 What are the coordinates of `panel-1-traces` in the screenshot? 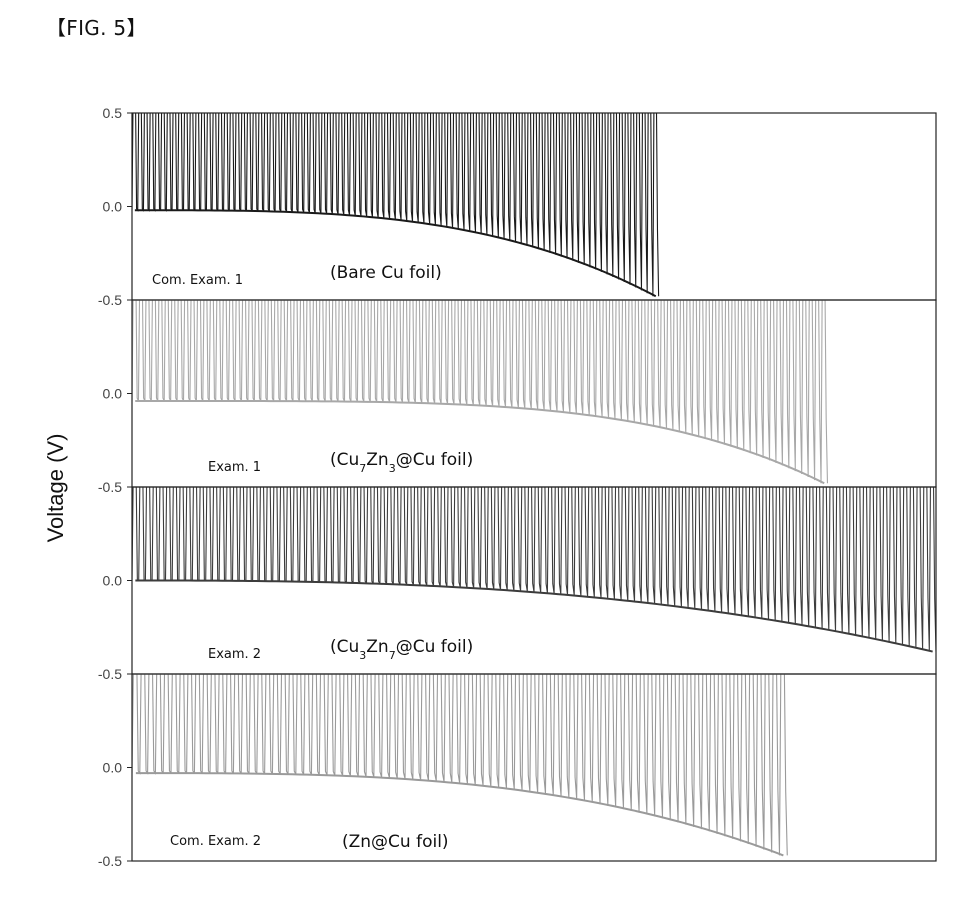 It's located at (396, 205).